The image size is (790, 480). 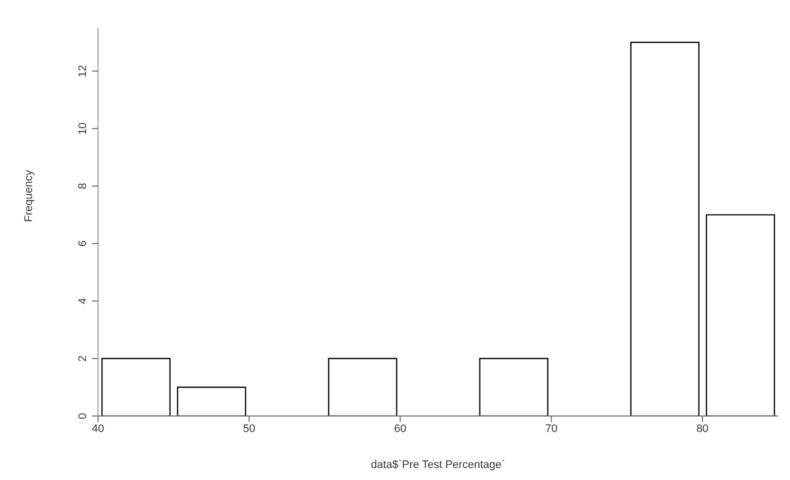 What do you see at coordinates (249, 428) in the screenshot?
I see `x-tick-label: 50` at bounding box center [249, 428].